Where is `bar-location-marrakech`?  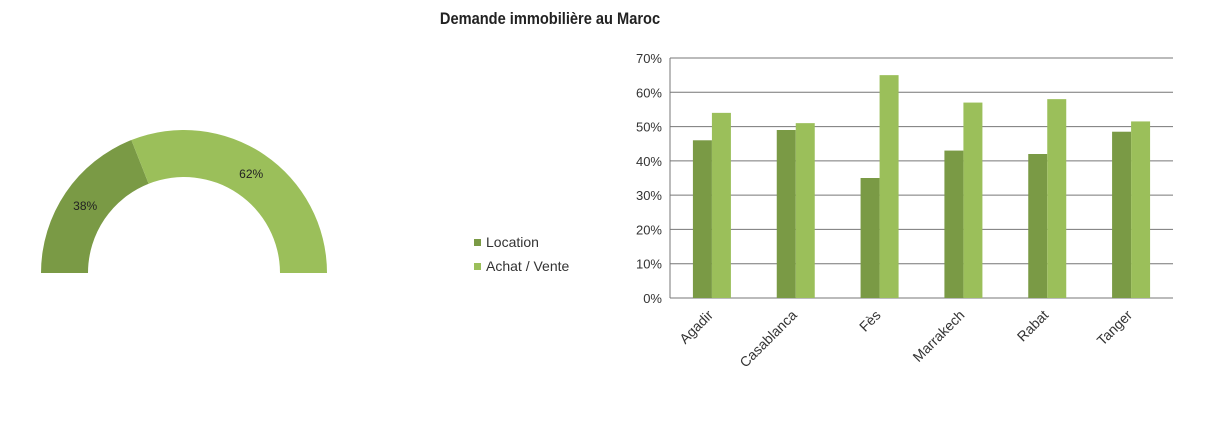
bar-location-marrakech is located at coordinates (954, 224).